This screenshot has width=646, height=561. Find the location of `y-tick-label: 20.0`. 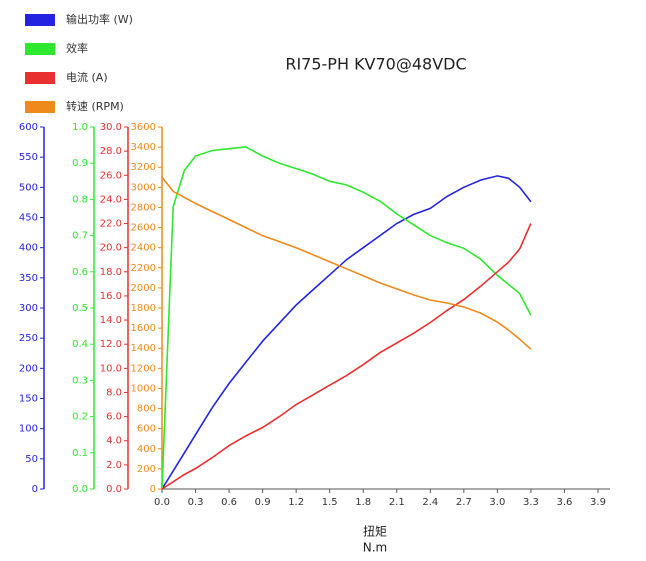

y-tick-label: 20.0 is located at coordinates (111, 248).